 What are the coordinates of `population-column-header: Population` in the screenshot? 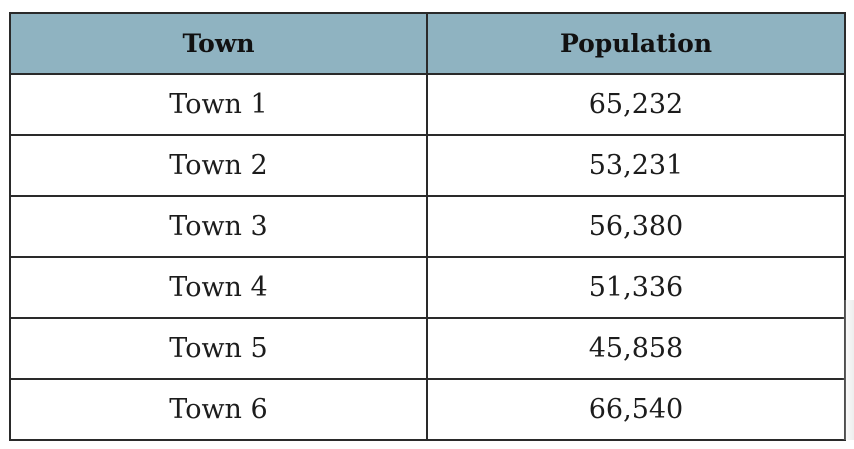 It's located at (636, 43).